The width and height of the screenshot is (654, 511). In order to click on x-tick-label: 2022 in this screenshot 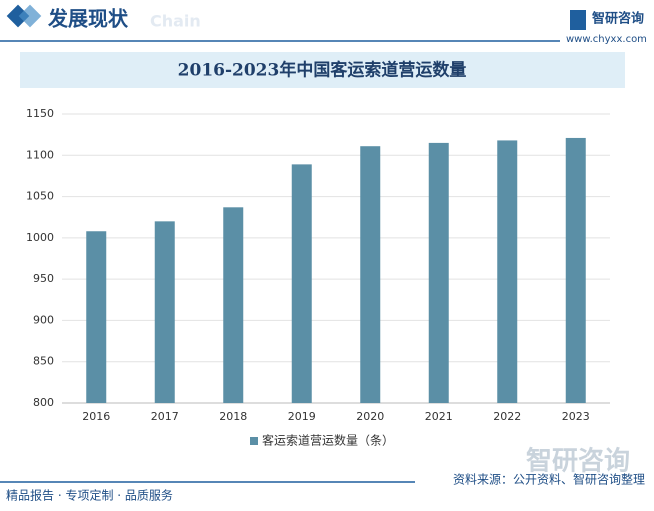, I will do `click(507, 416)`.